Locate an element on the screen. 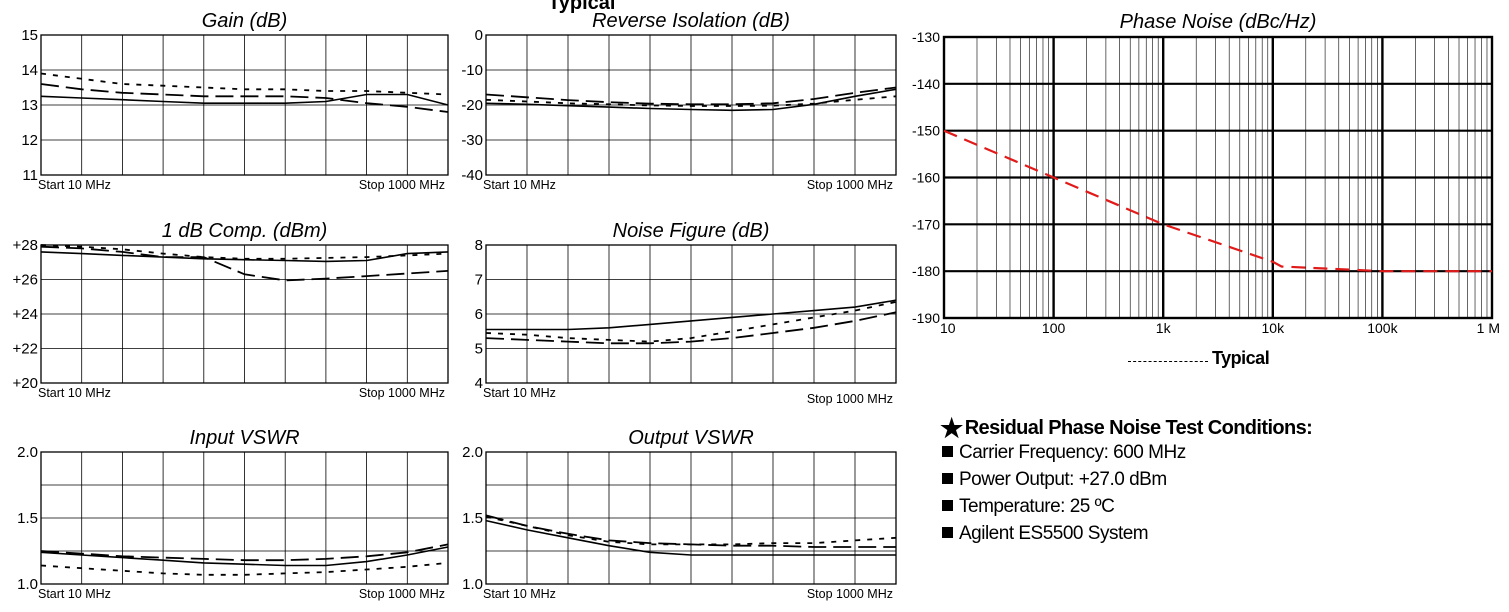  y-tick-label: 6 is located at coordinates (479, 314).